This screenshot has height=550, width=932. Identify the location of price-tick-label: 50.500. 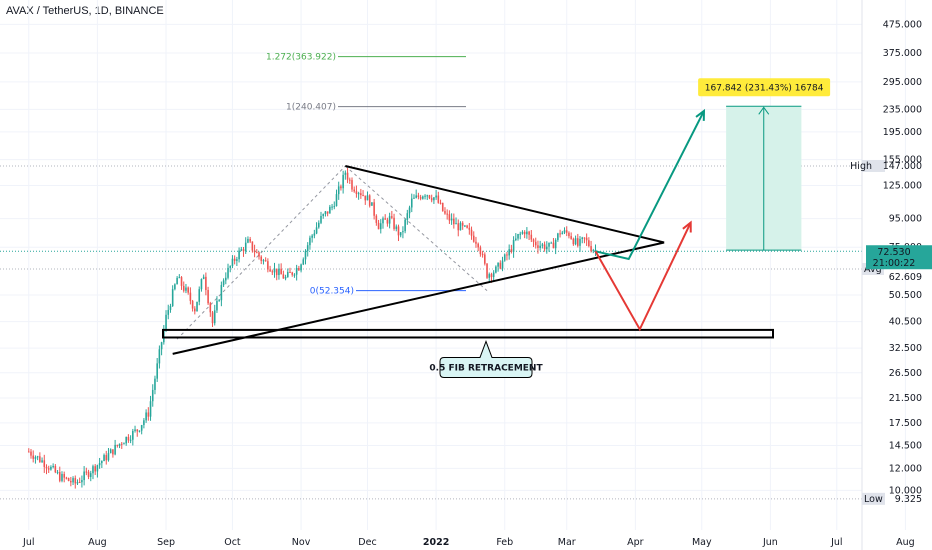
(905, 295).